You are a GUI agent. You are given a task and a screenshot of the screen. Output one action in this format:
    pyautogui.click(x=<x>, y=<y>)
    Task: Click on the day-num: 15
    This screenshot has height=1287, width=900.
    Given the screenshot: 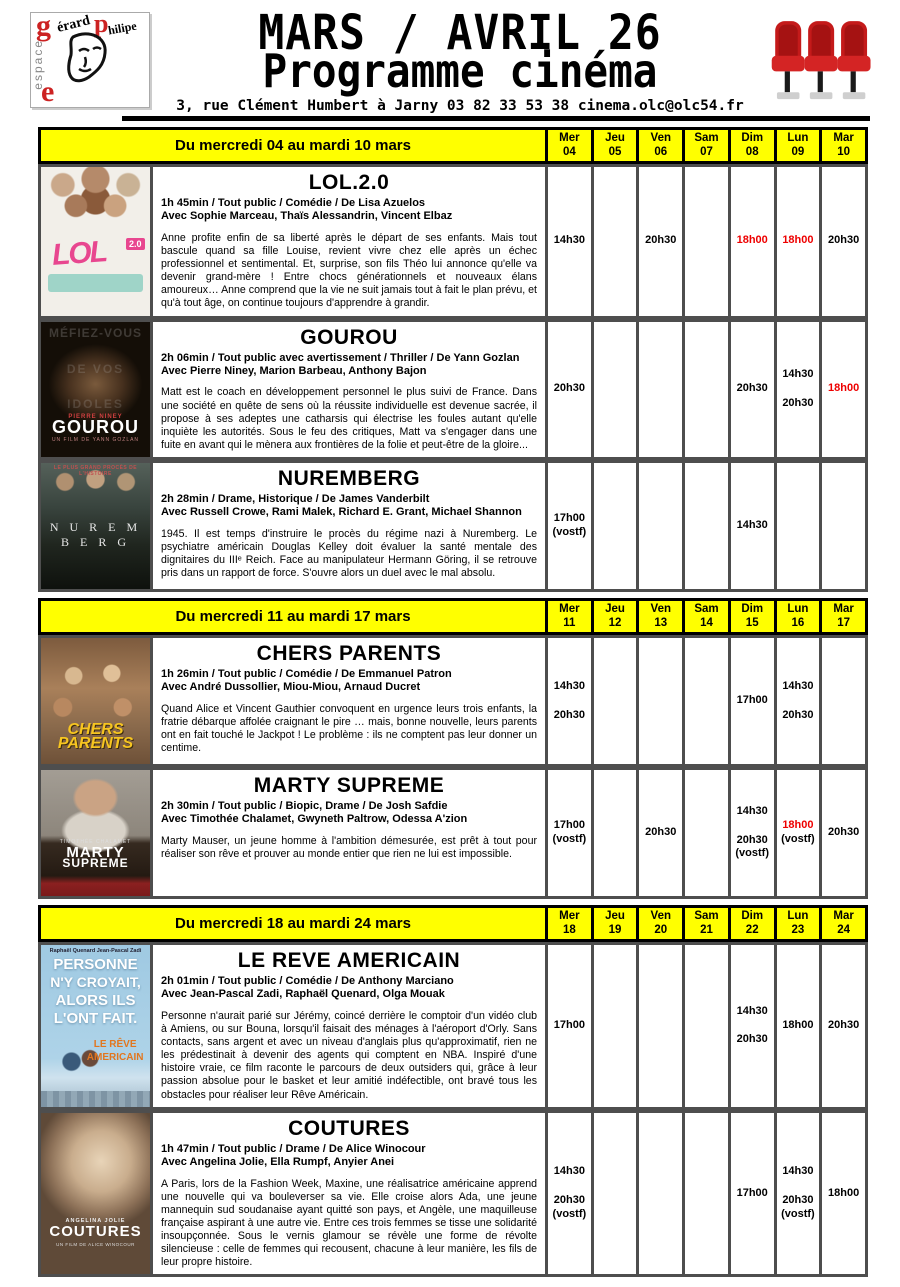 What is the action you would take?
    pyautogui.click(x=752, y=622)
    